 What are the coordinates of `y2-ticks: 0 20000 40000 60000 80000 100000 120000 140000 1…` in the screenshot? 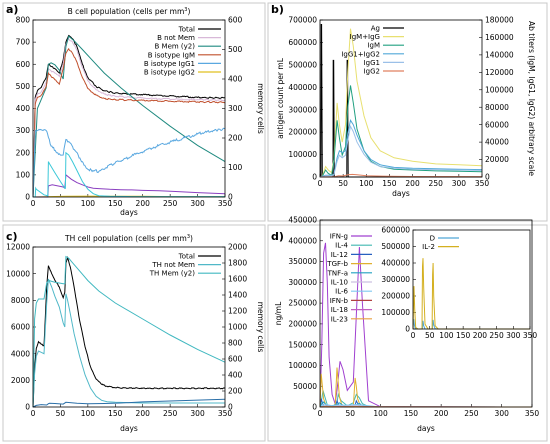 It's located at (496, 99).